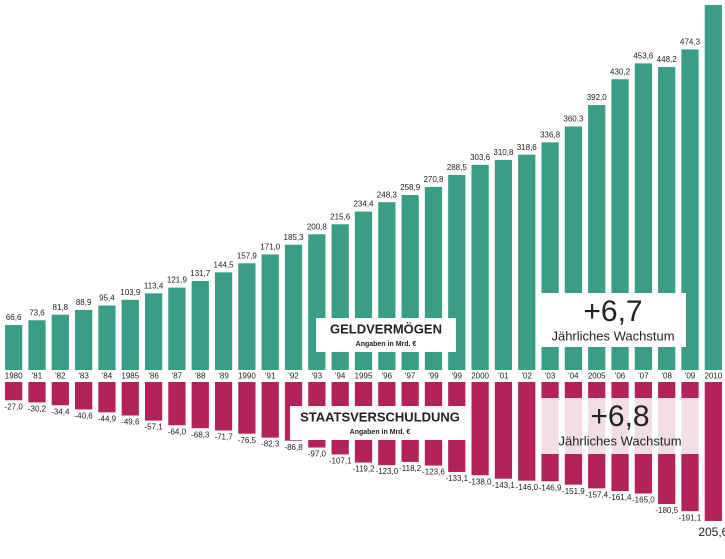 The height and width of the screenshot is (559, 725). What do you see at coordinates (667, 59) in the screenshot?
I see `value-label: 448,2` at bounding box center [667, 59].